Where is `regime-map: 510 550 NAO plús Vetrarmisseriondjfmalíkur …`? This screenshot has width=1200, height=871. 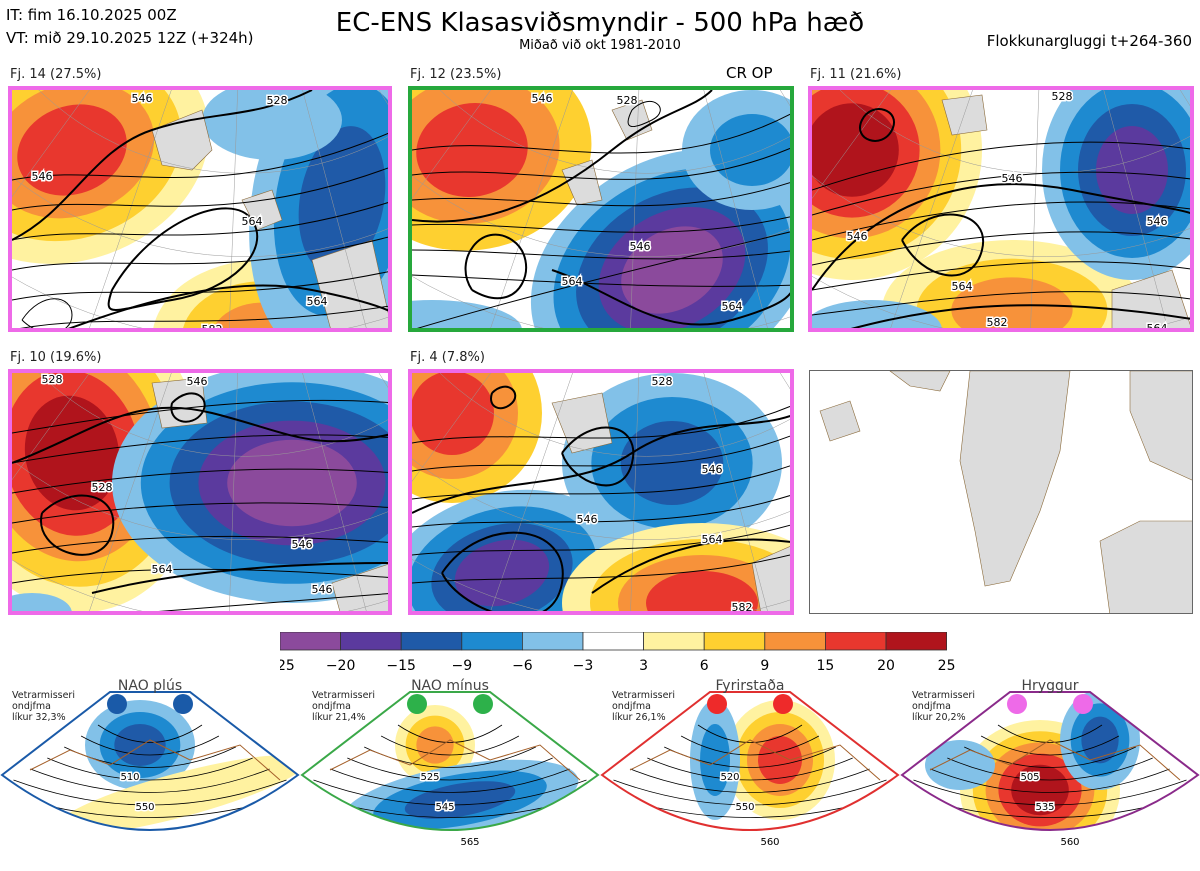 regime-map: 510 550 NAO plús Vetrarmisseriondjfmalíkur … is located at coordinates (150, 754).